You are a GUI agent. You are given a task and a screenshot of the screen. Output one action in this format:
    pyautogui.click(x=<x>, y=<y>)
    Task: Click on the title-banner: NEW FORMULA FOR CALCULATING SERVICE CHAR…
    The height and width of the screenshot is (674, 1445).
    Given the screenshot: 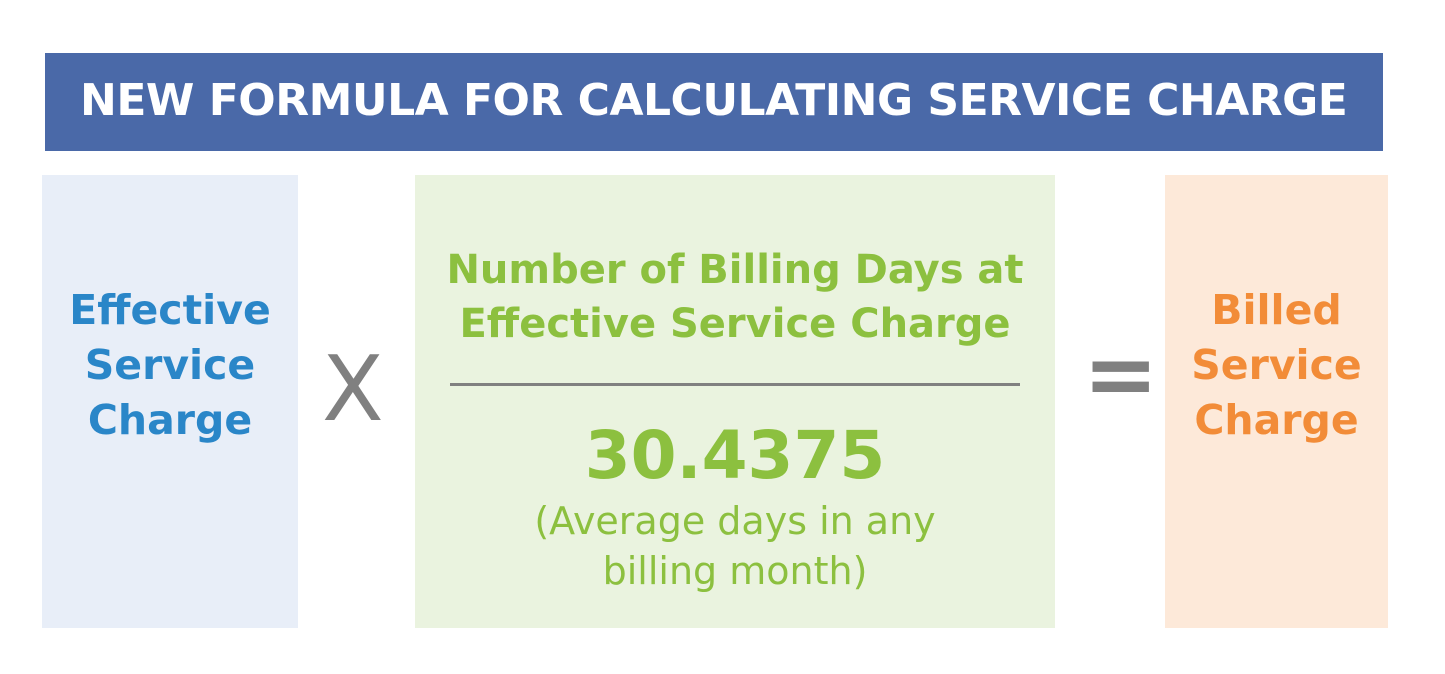 What is the action you would take?
    pyautogui.click(x=714, y=102)
    